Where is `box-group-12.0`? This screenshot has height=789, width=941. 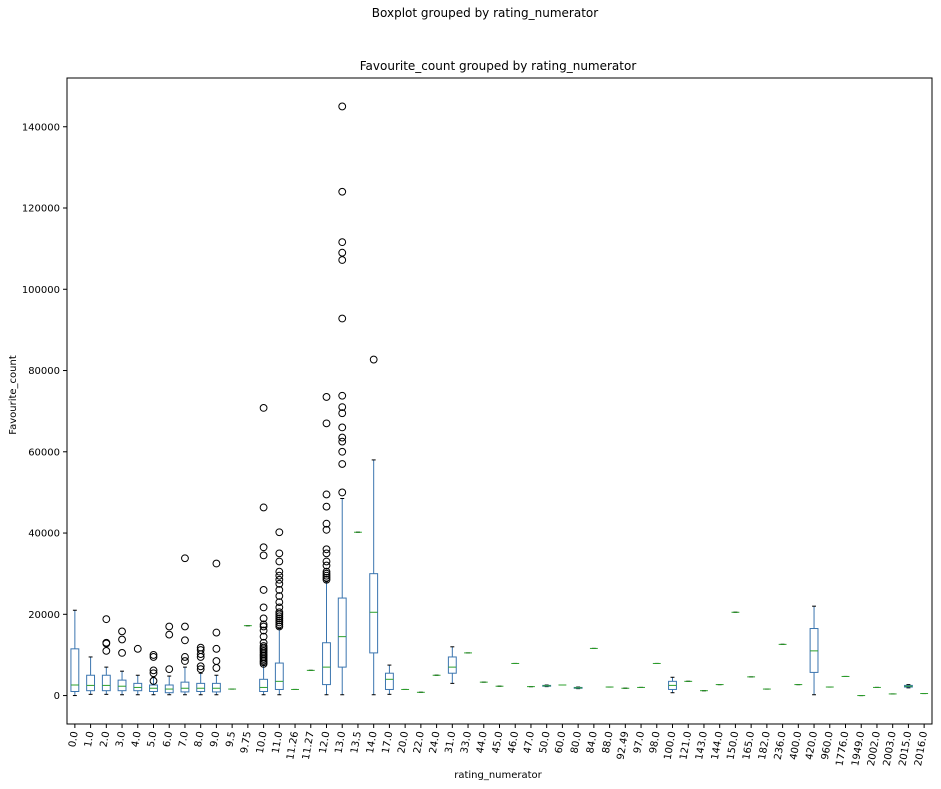
box-group-12.0 is located at coordinates (326, 544).